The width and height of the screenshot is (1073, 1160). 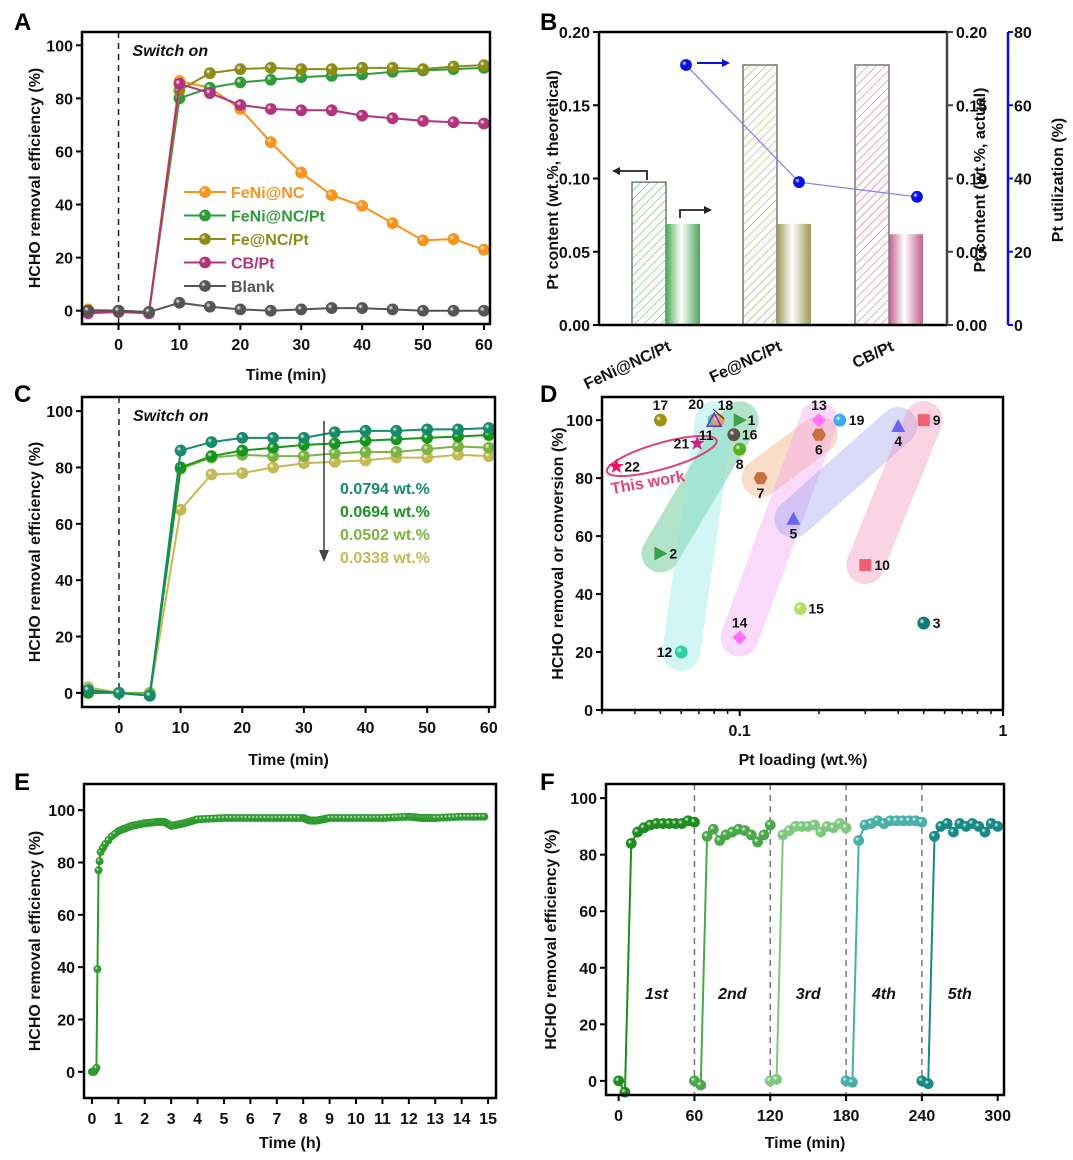 I want to click on series-feni-nc-pt-point-highlight, so click(x=271, y=80).